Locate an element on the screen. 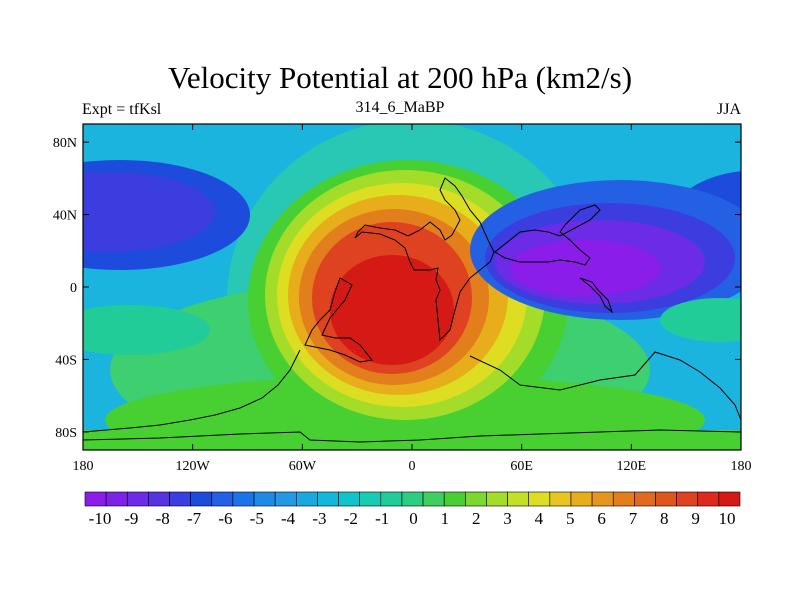 This screenshot has height=600, width=800. colorbar-label: -4 is located at coordinates (288, 518).